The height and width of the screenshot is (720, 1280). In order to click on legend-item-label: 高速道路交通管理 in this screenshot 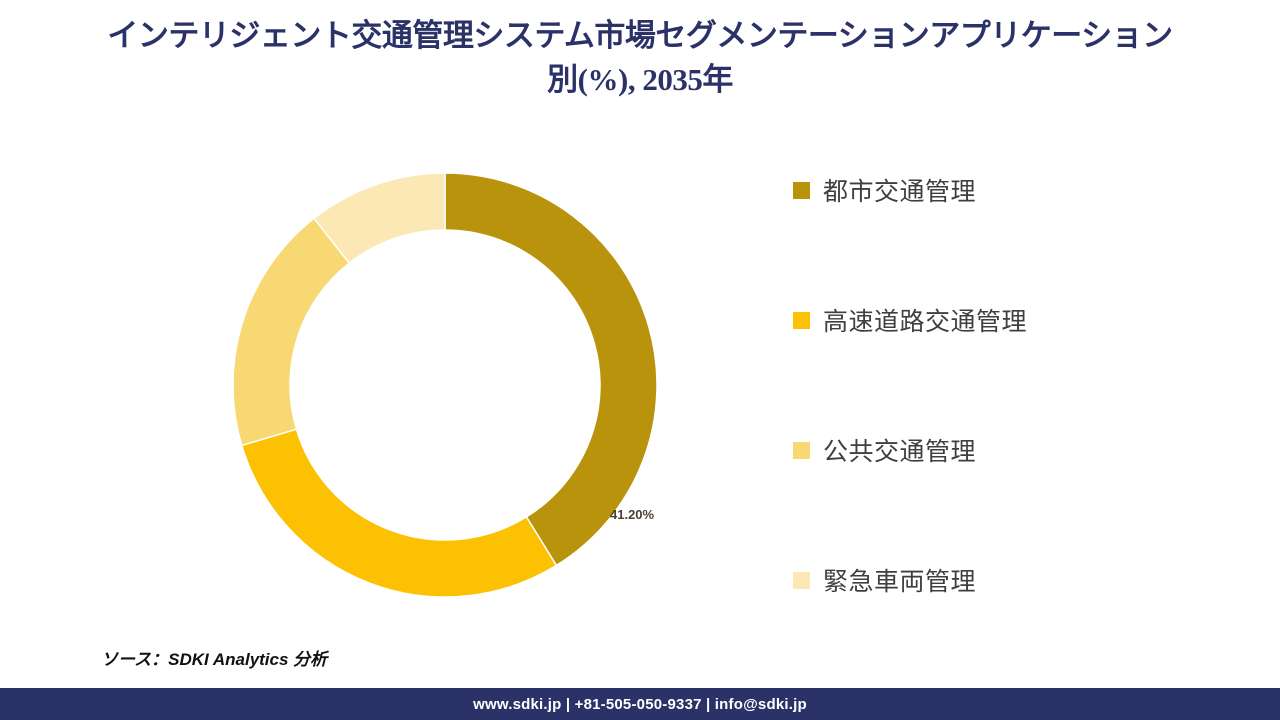, I will do `click(925, 322)`.